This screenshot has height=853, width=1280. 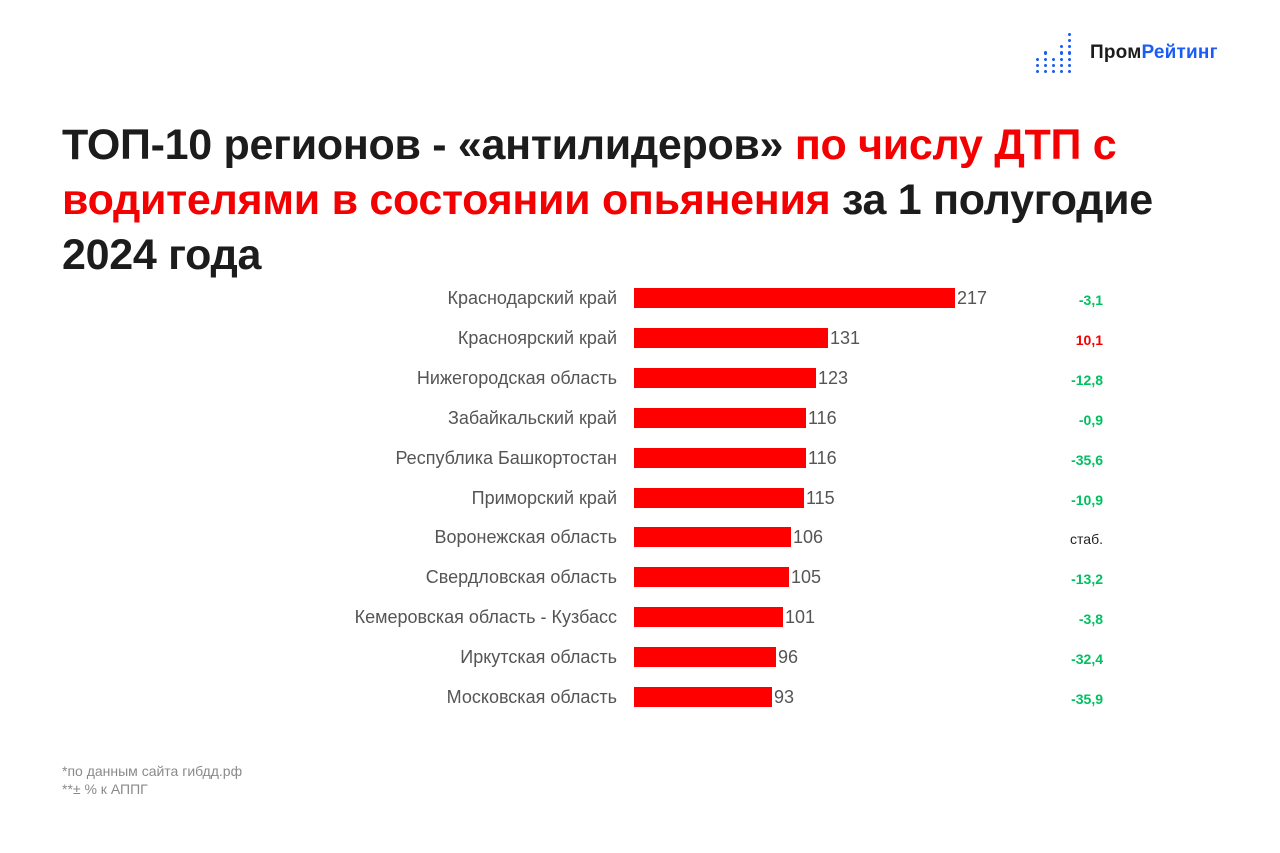 What do you see at coordinates (506, 457) in the screenshot?
I see `region-label: Республика Башкортостан` at bounding box center [506, 457].